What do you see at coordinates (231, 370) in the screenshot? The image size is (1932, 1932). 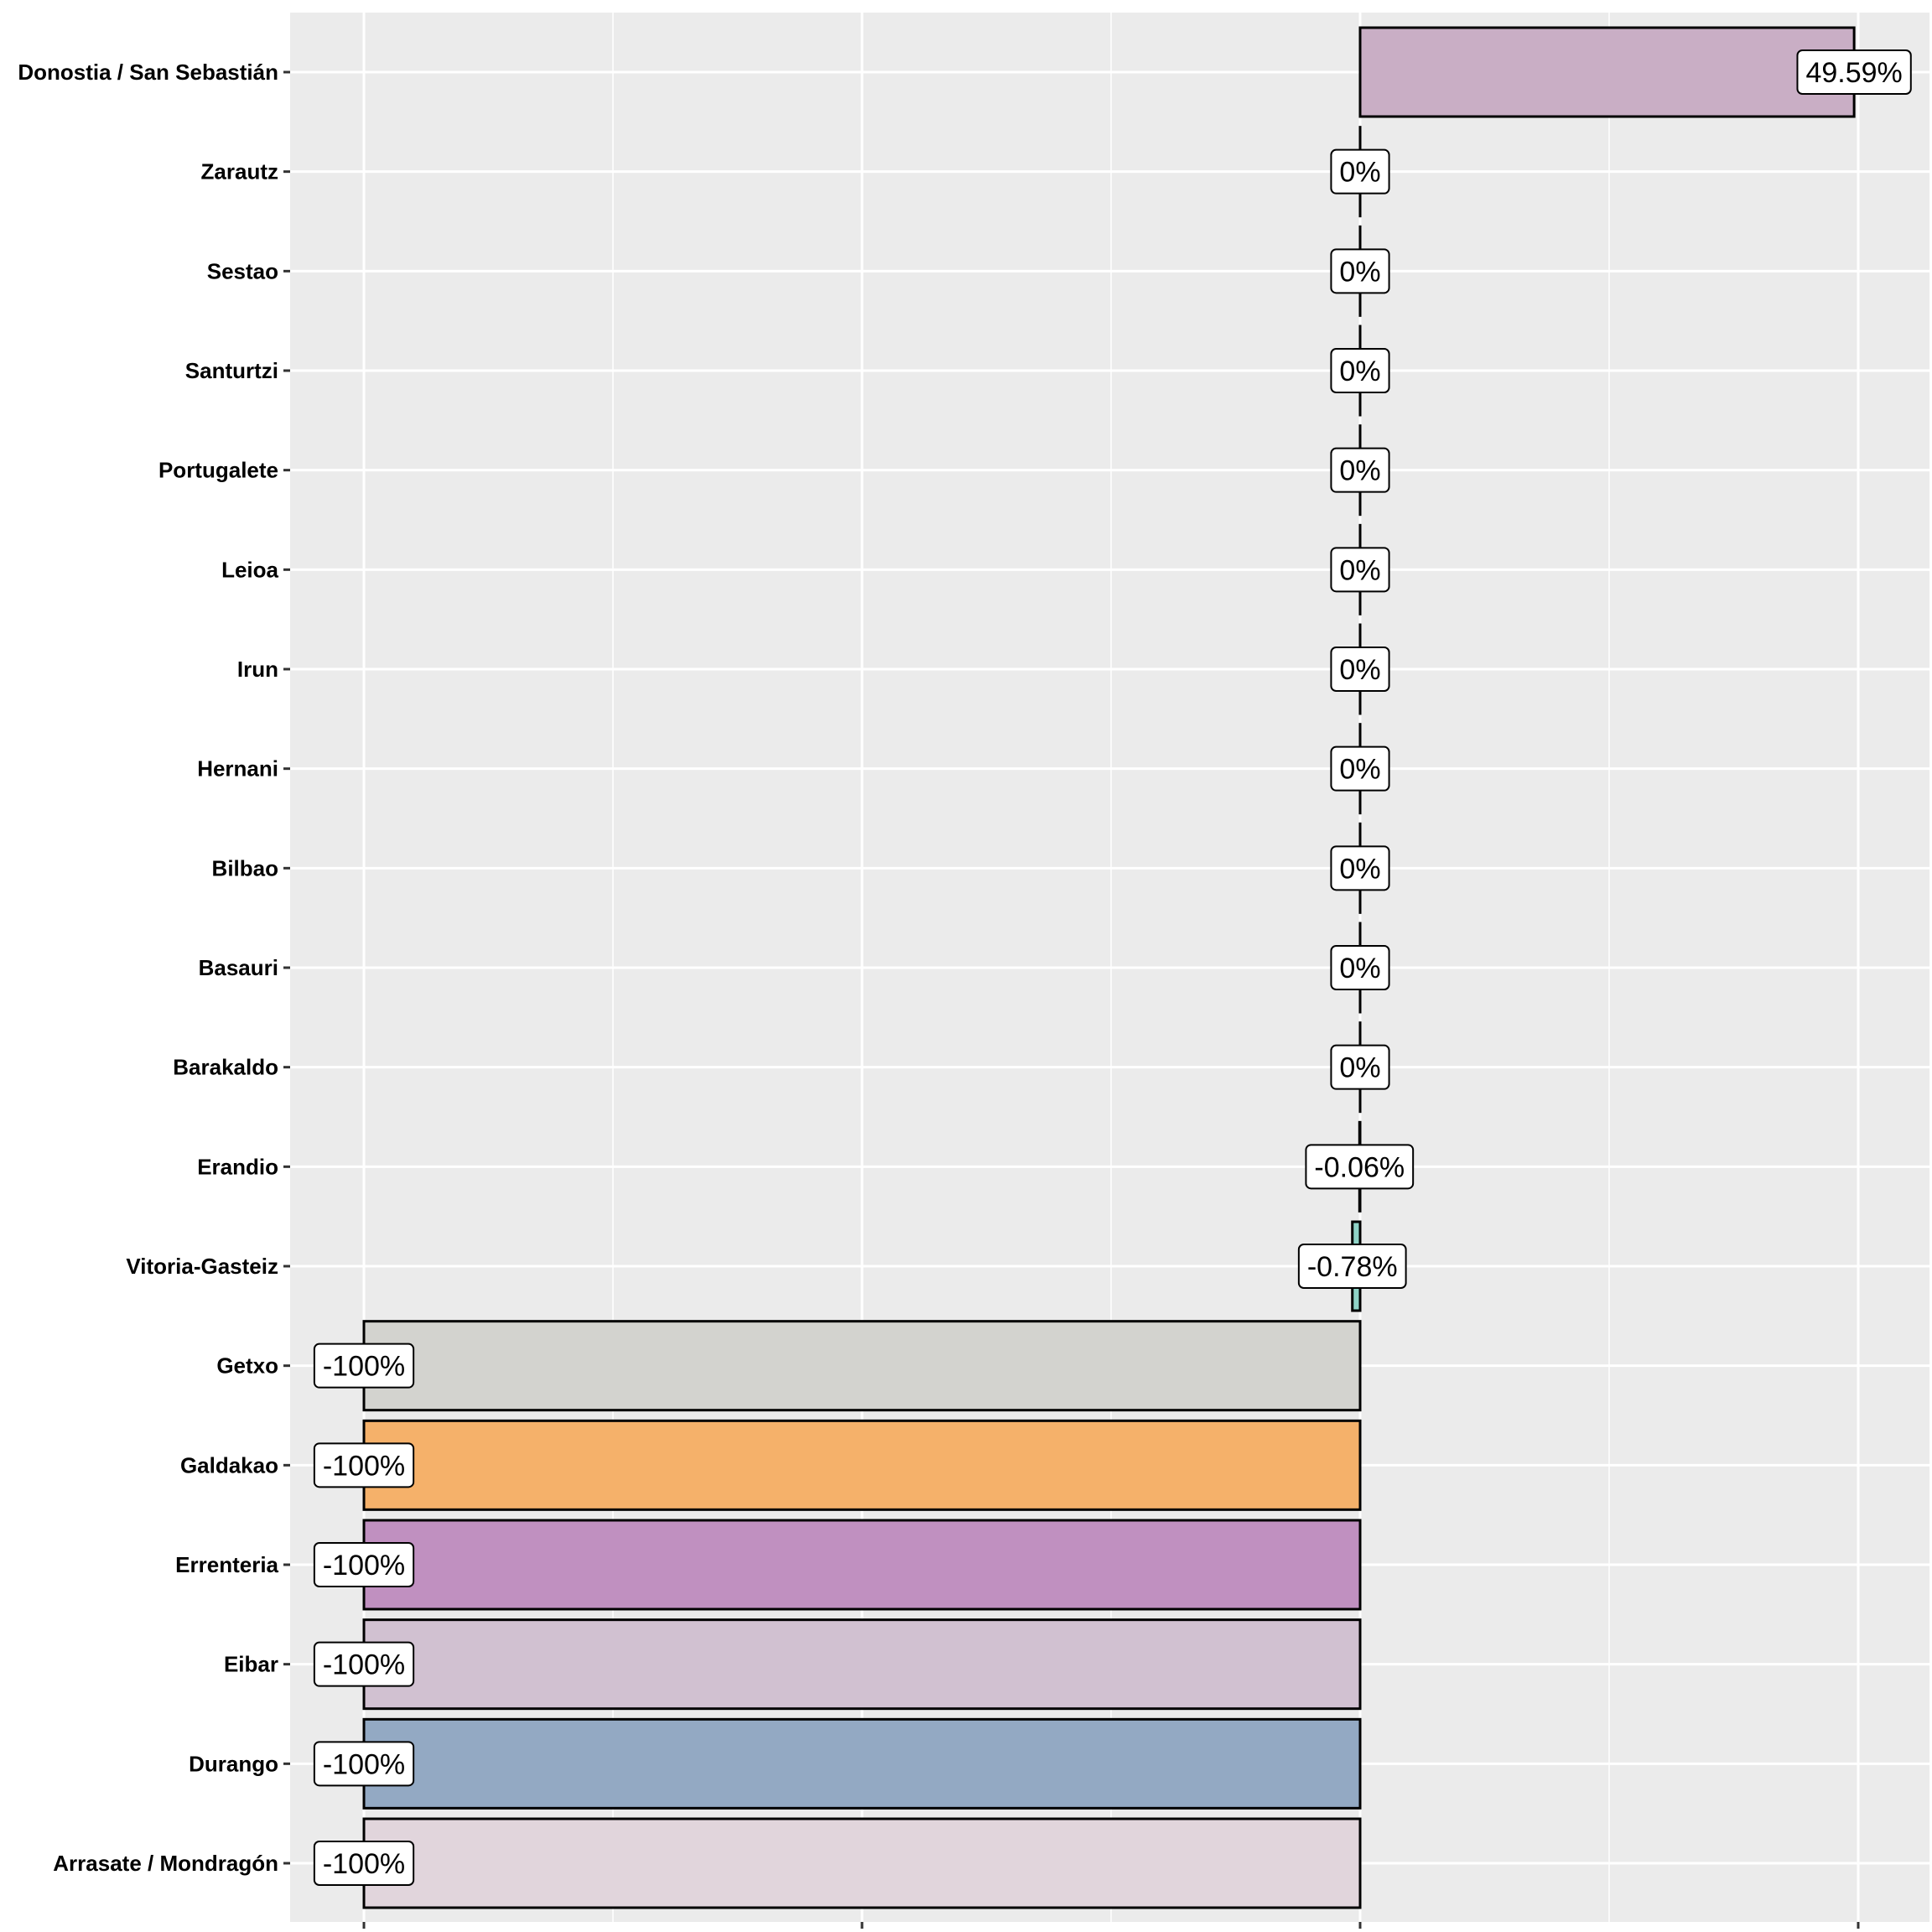 I see `y-tick-label: Santurtzi` at bounding box center [231, 370].